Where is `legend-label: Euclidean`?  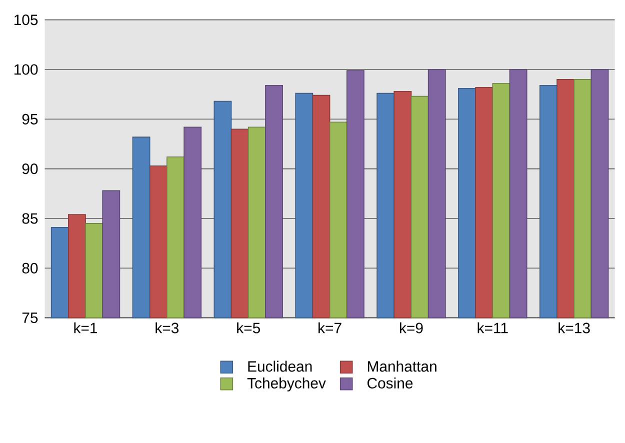 legend-label: Euclidean is located at coordinates (280, 366).